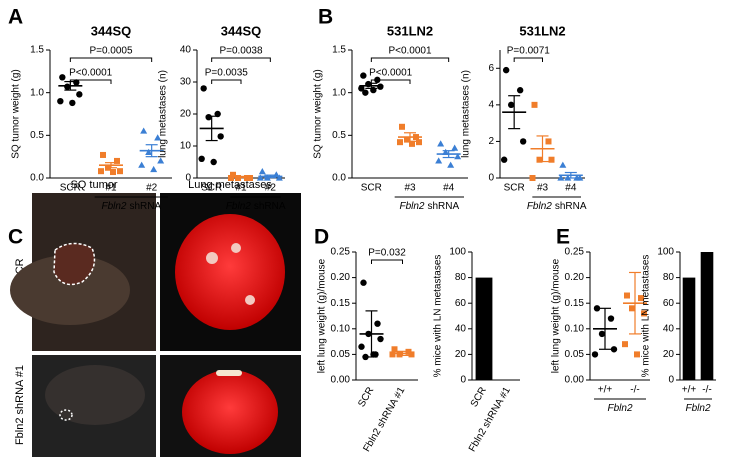  What do you see at coordinates (665, 252) in the screenshot?
I see `y-tick-label: 100` at bounding box center [665, 252].